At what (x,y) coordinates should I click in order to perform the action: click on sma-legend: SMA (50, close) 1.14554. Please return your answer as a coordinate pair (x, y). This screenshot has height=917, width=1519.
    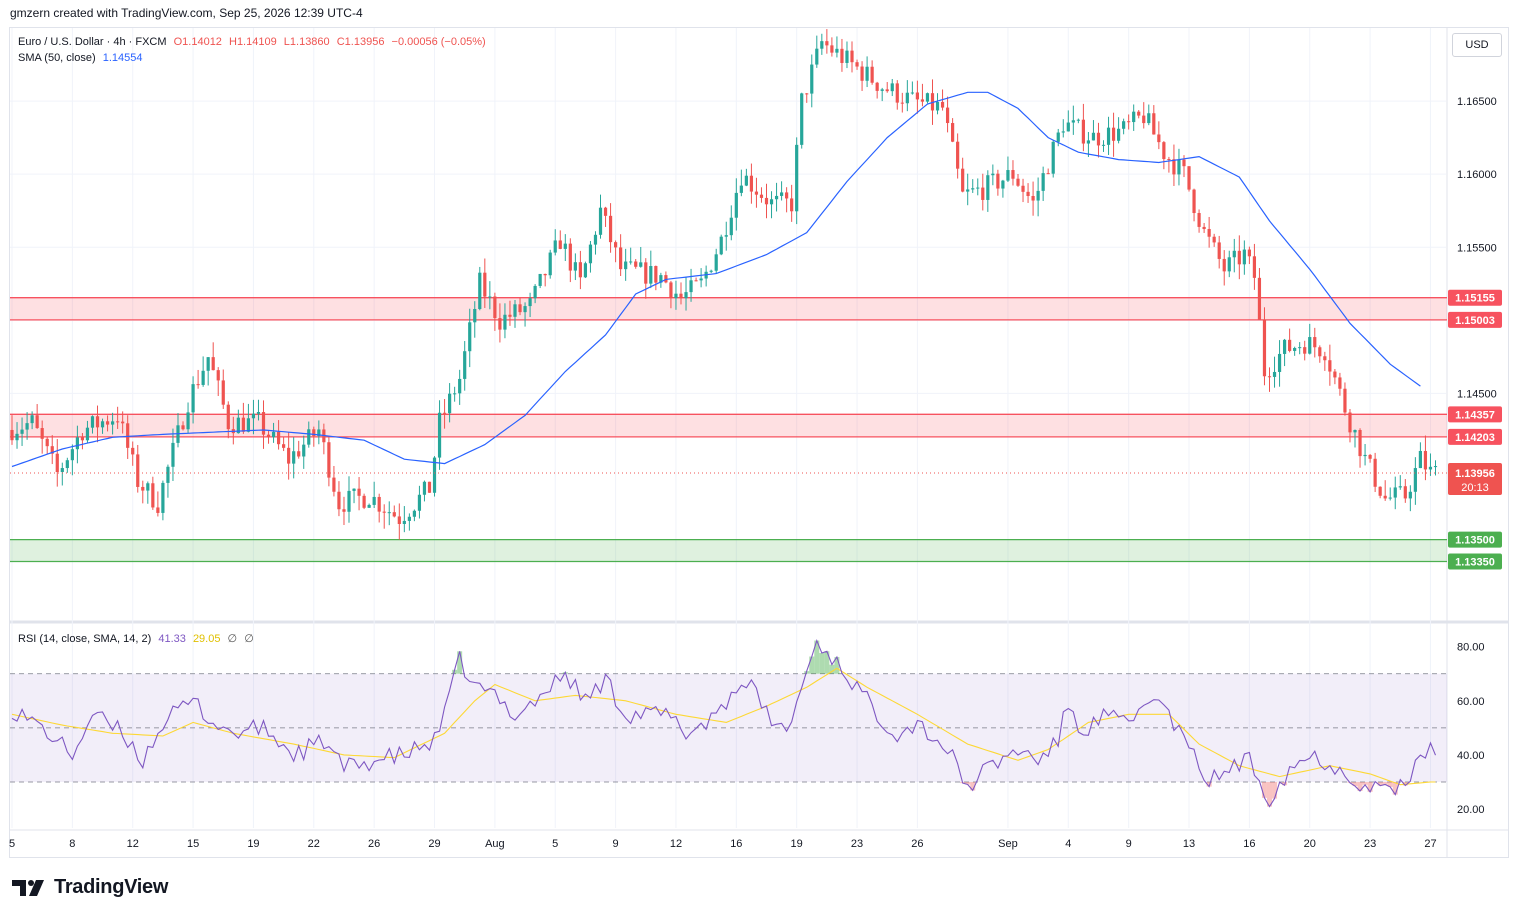
    Looking at the image, I should click on (82, 58).